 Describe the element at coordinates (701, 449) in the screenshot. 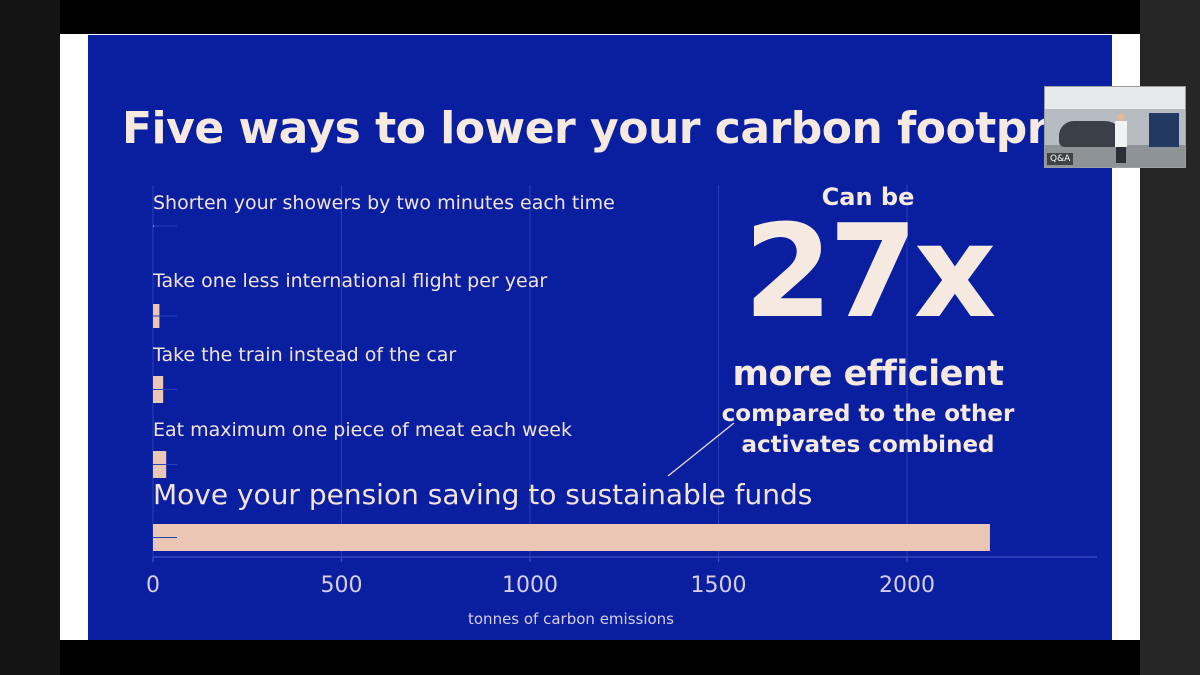

I see `callout-pointer-line` at that location.